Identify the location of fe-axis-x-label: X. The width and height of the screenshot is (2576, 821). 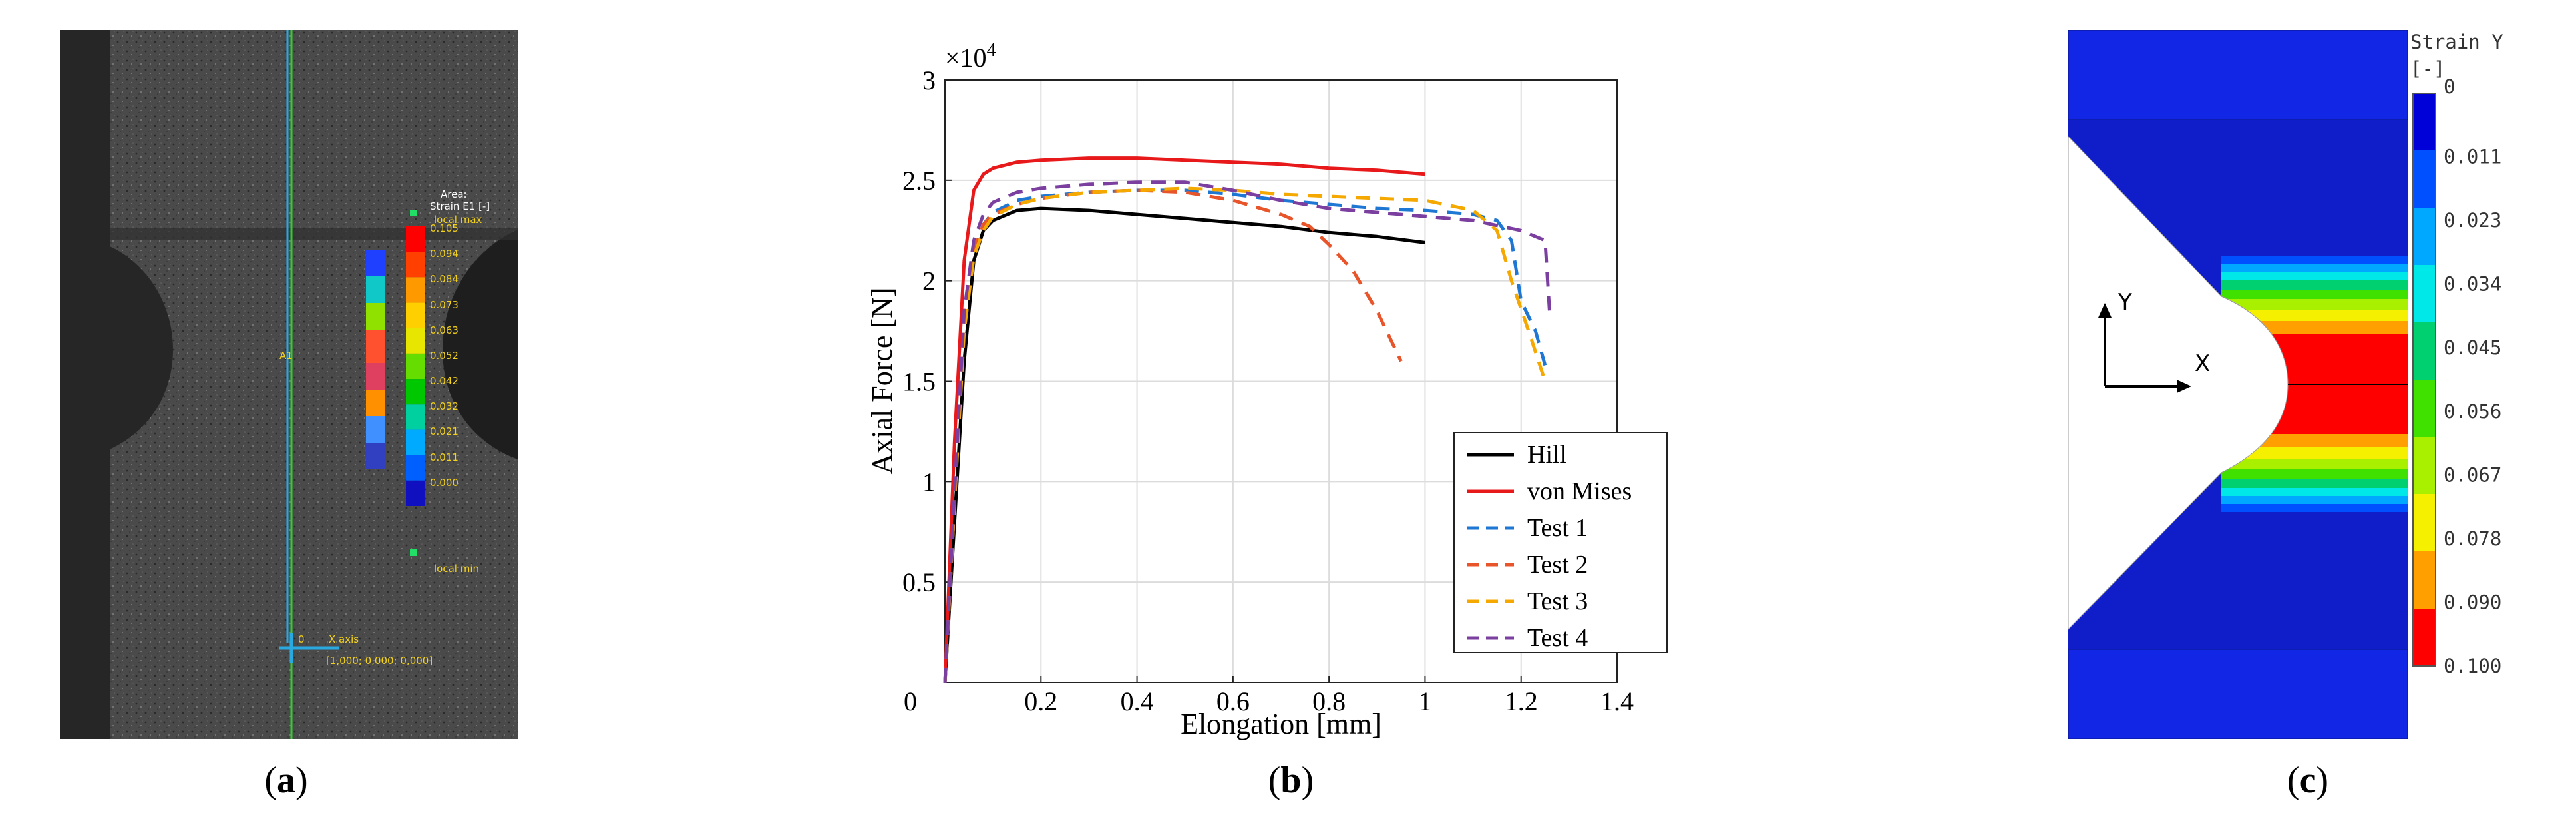
(2203, 364).